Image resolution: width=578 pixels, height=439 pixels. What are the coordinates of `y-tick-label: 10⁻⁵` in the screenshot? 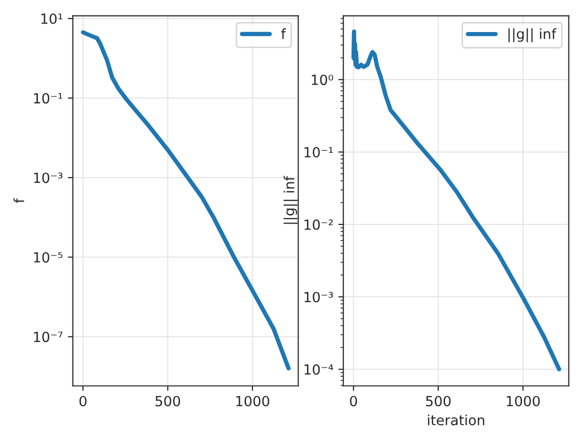 It's located at (48, 257).